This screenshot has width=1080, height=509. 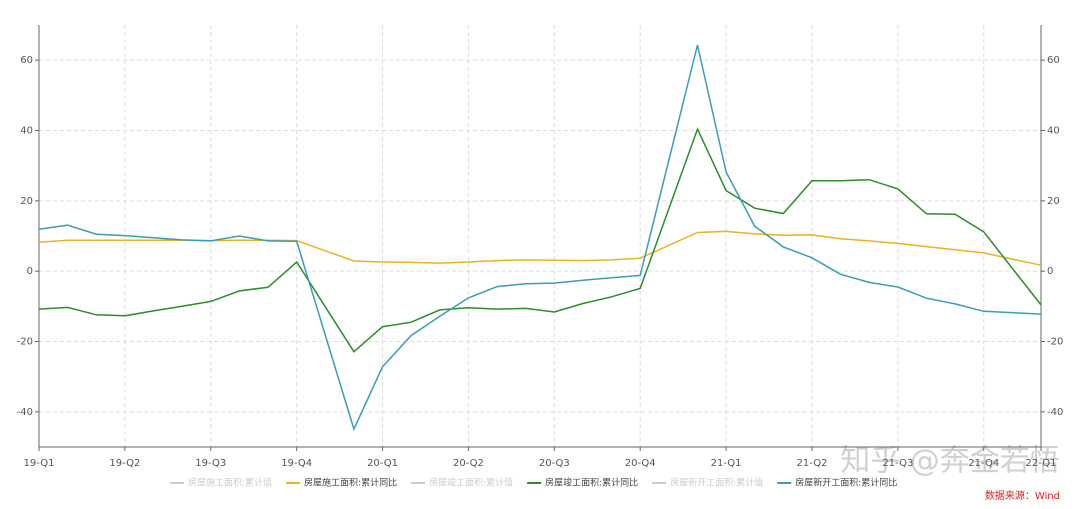 What do you see at coordinates (1055, 412) in the screenshot?
I see `y2-tick-label: -40` at bounding box center [1055, 412].